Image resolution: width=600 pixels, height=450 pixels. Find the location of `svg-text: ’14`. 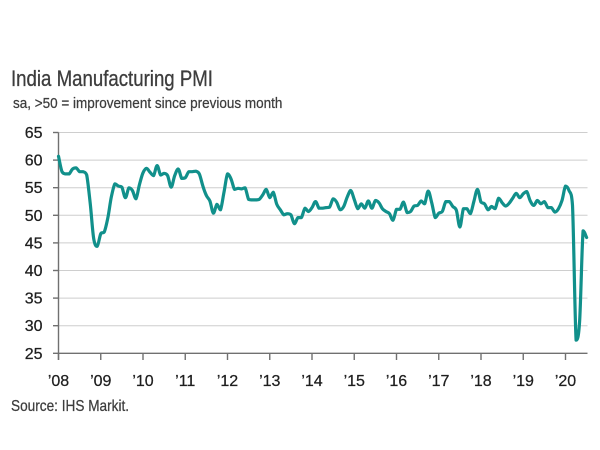

svg-text: ’14 is located at coordinates (311, 381).